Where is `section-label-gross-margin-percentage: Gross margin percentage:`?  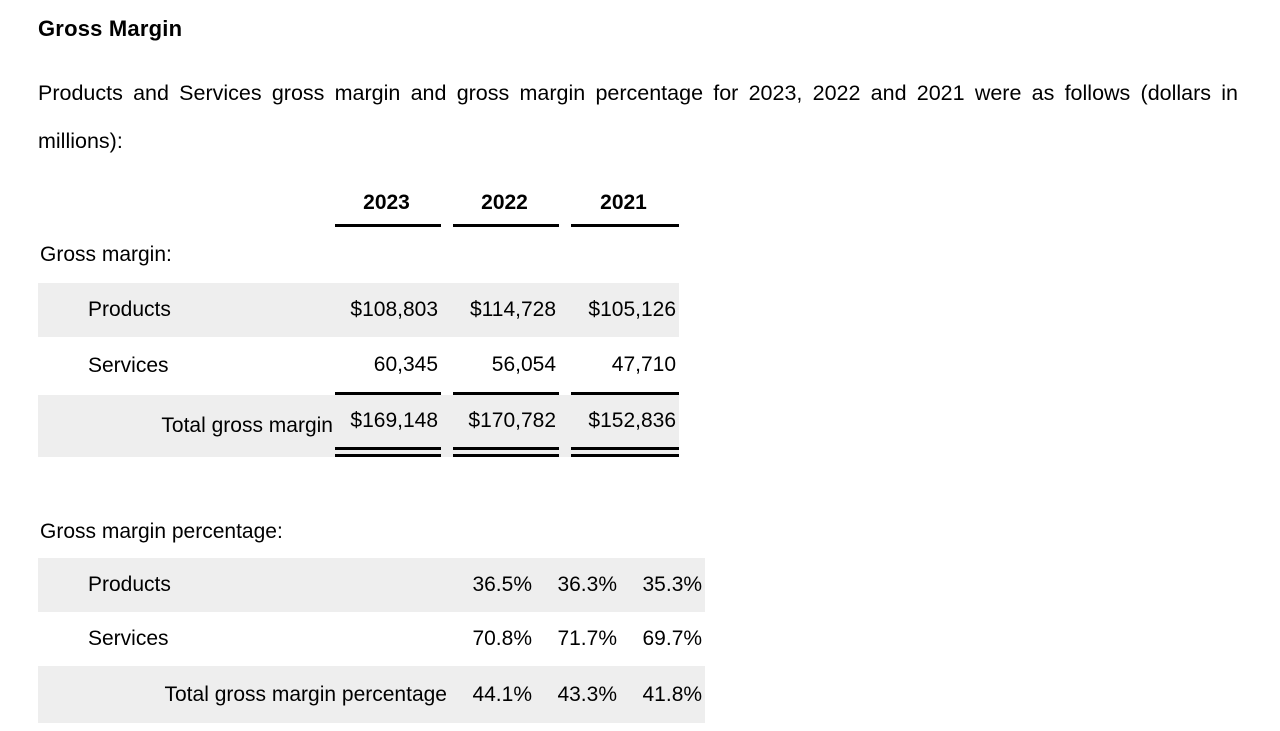 section-label-gross-margin-percentage: Gross margin percentage: is located at coordinates (161, 531).